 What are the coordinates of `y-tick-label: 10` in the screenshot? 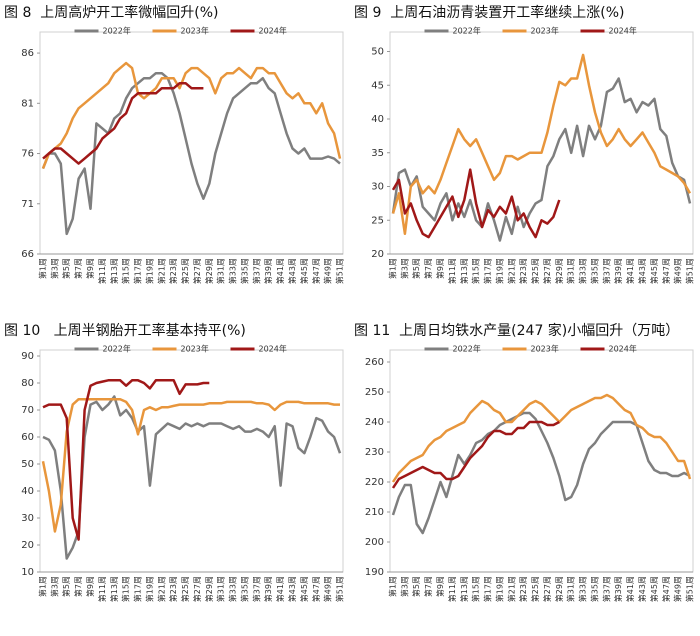 It's located at (27, 572).